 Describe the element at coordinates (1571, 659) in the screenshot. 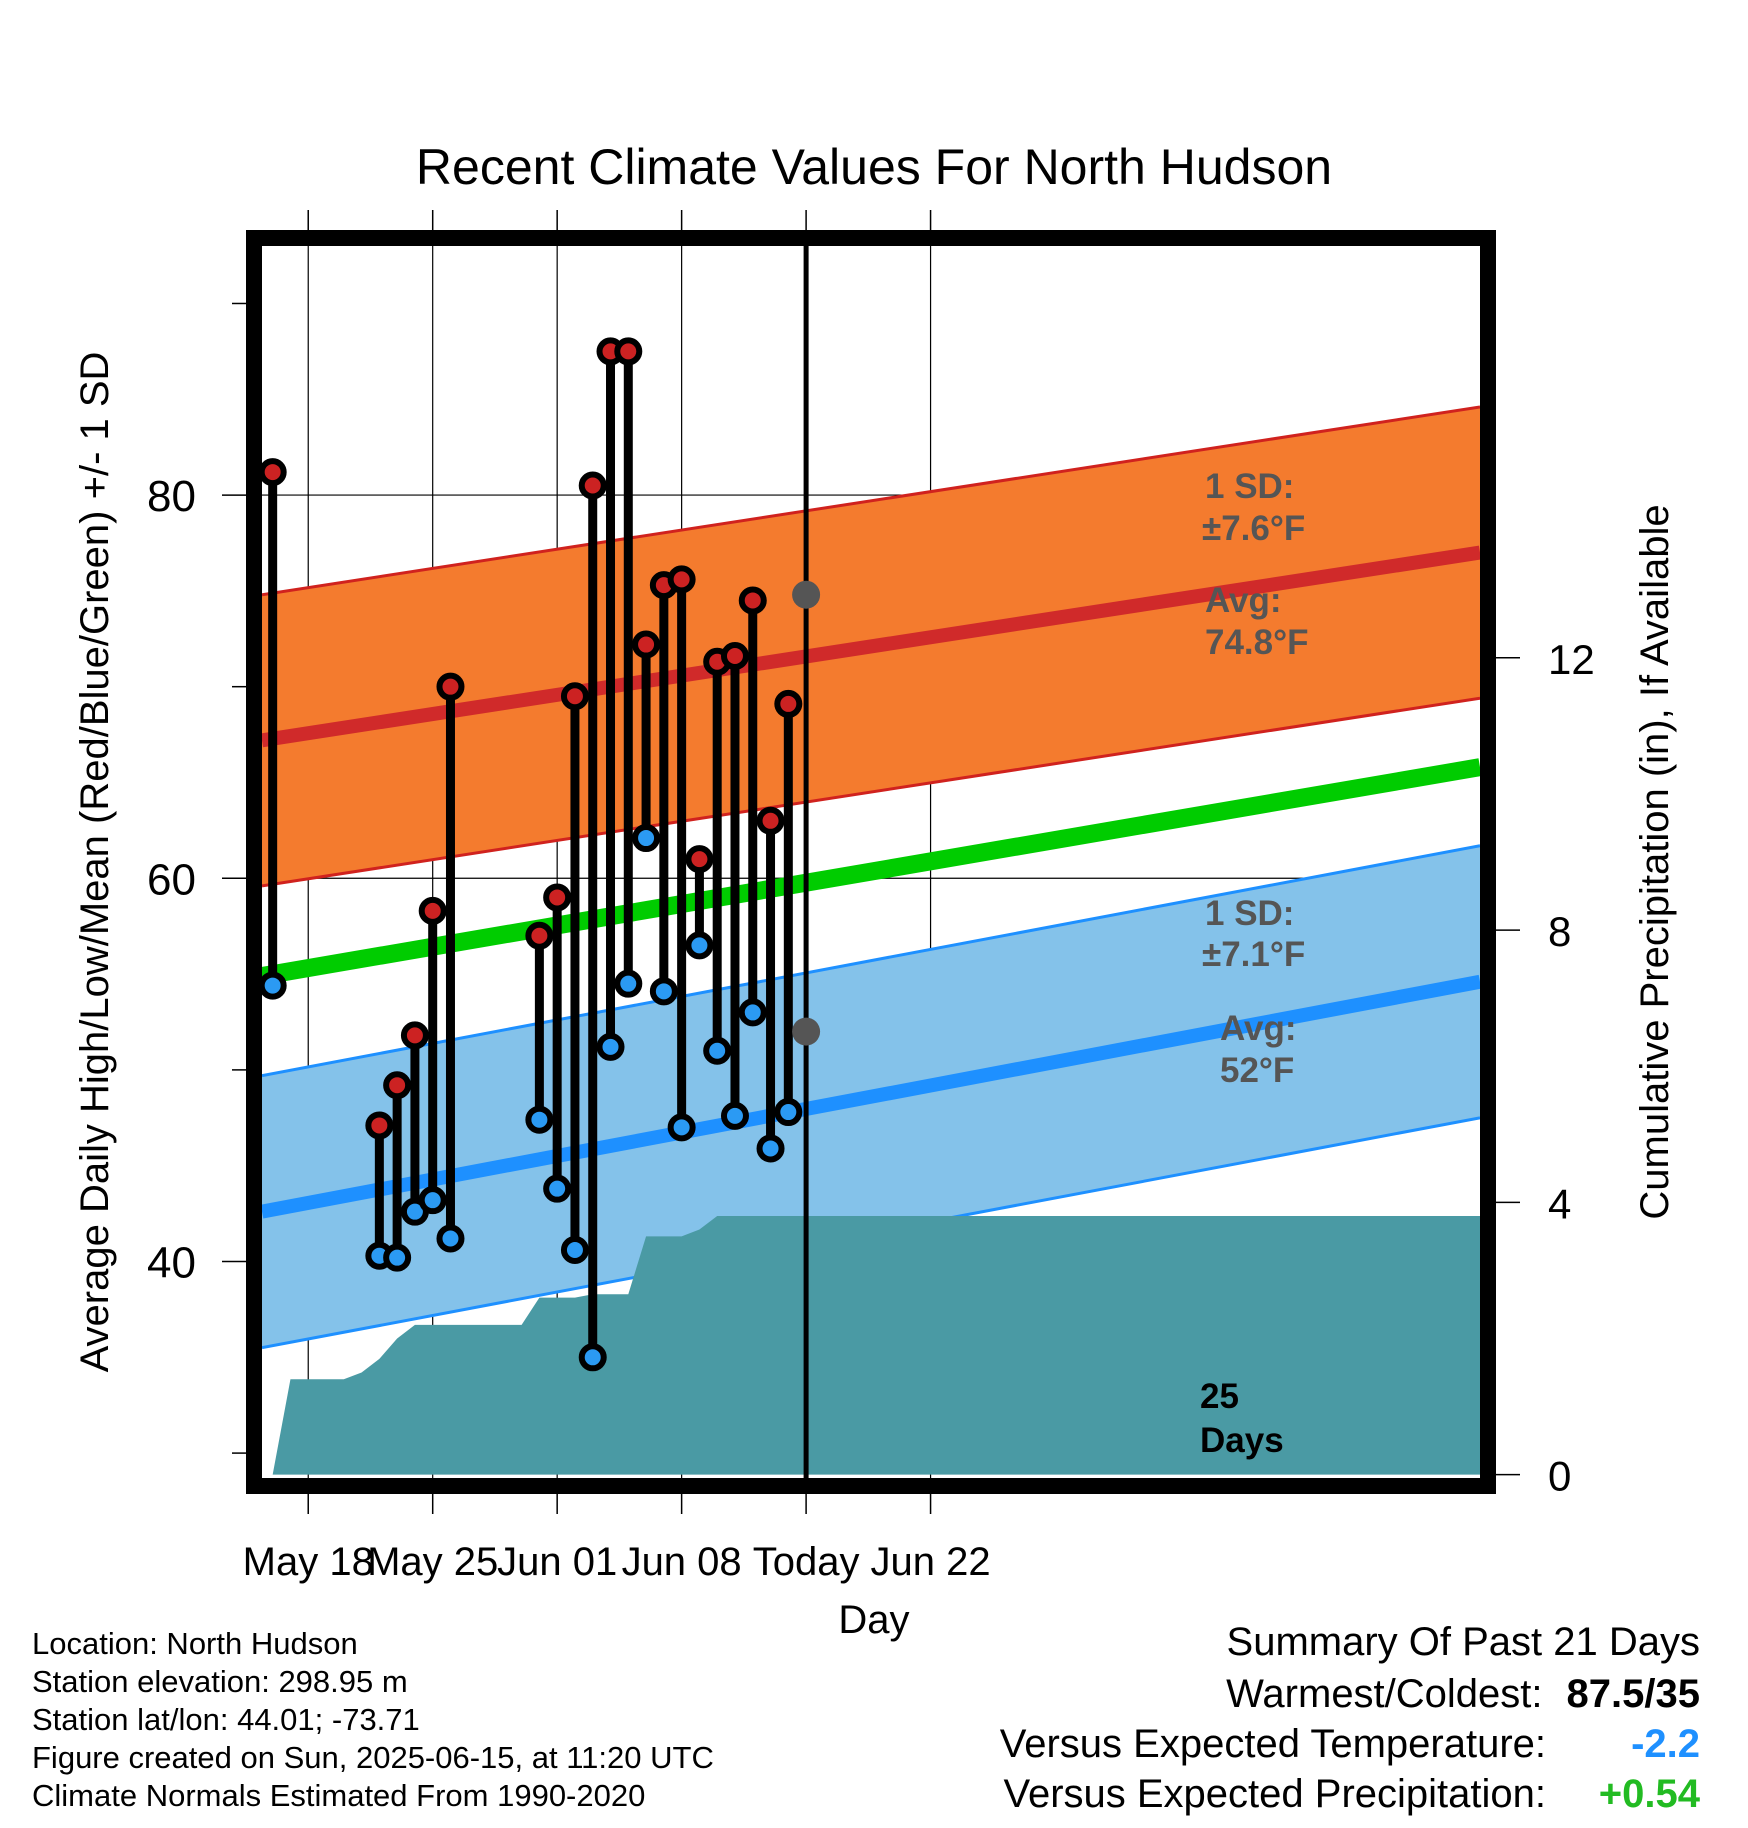

I see `y2-tick-label: 12` at that location.